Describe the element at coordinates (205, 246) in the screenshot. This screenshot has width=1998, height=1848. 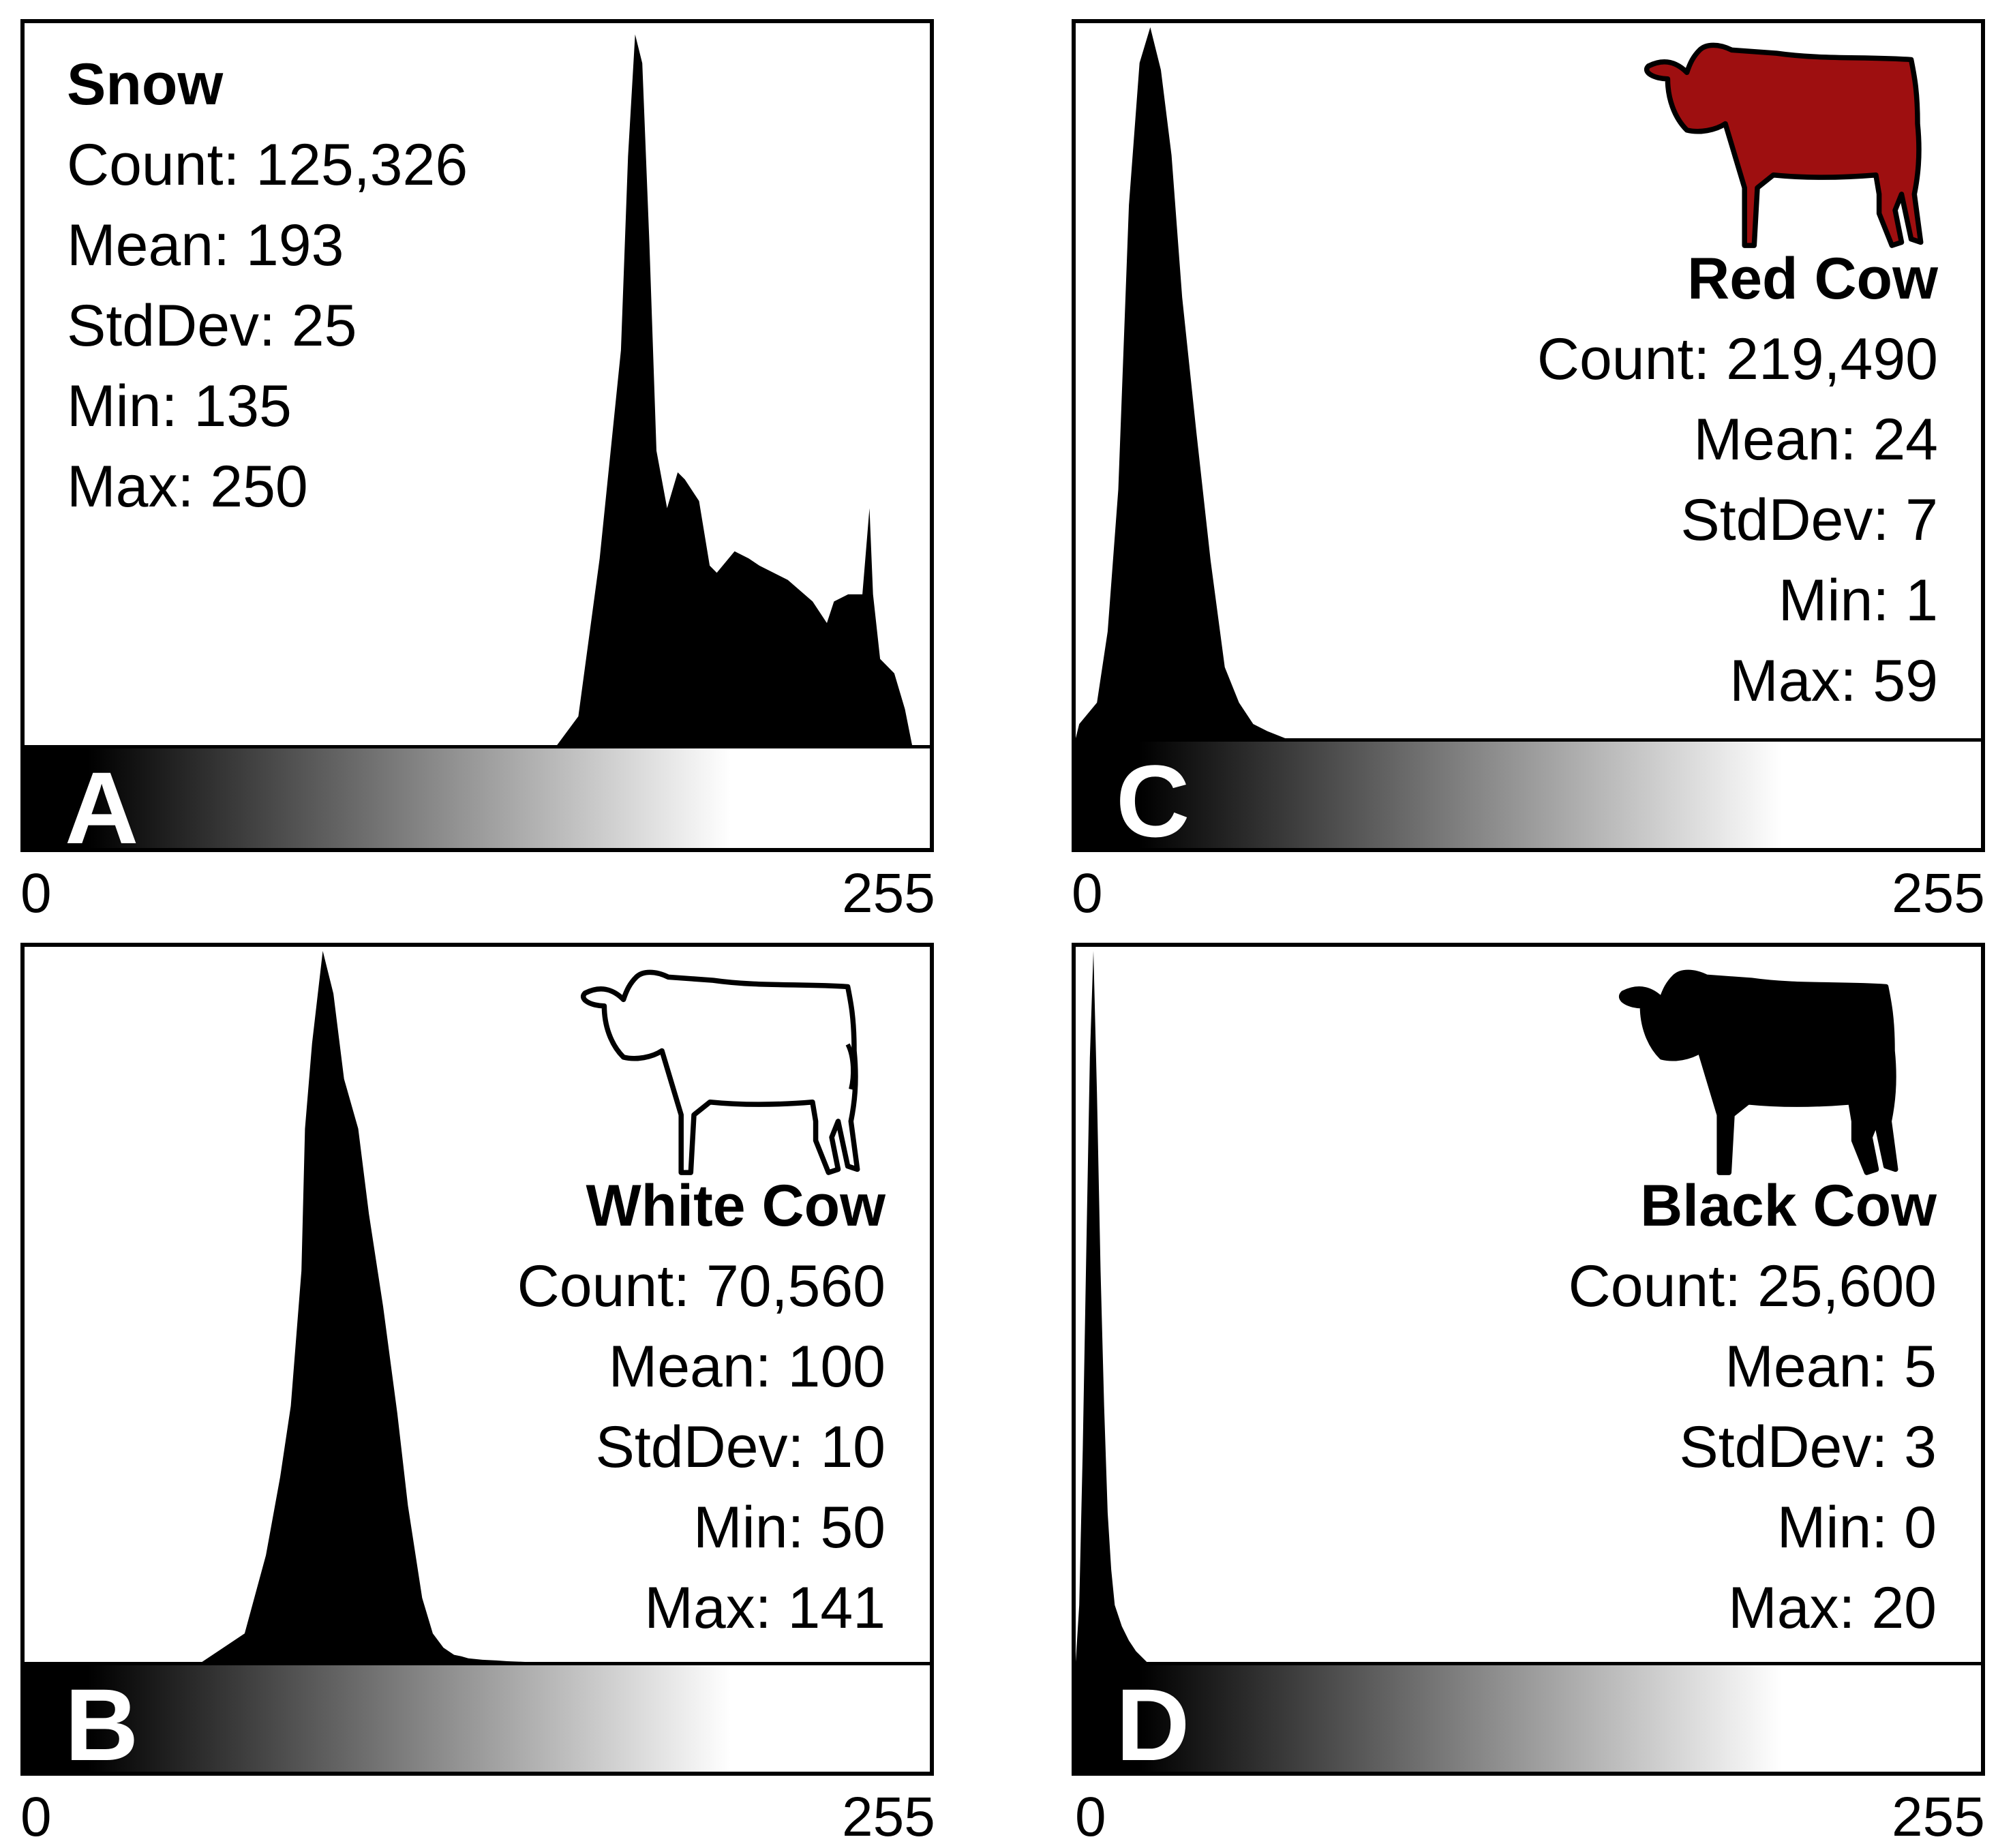
I see `stat-mean: Mean: 193` at that location.